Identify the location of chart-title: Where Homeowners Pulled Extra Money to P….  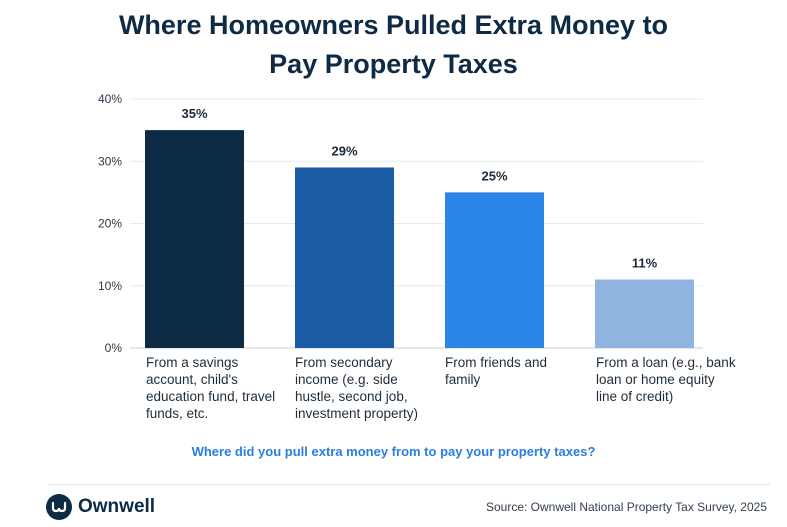
(393, 45).